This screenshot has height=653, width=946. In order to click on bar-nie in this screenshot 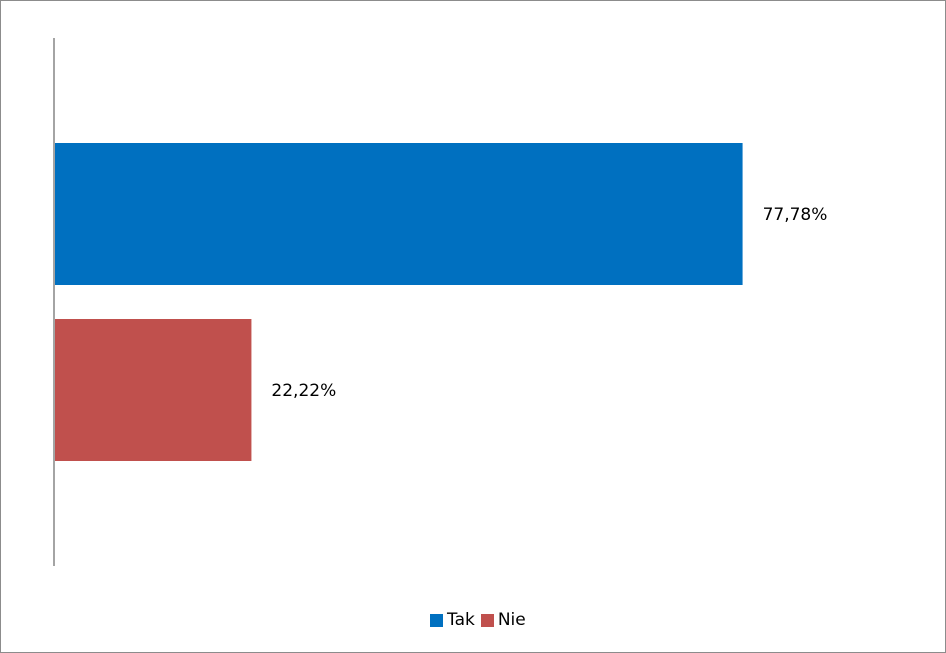, I will do `click(153, 390)`.